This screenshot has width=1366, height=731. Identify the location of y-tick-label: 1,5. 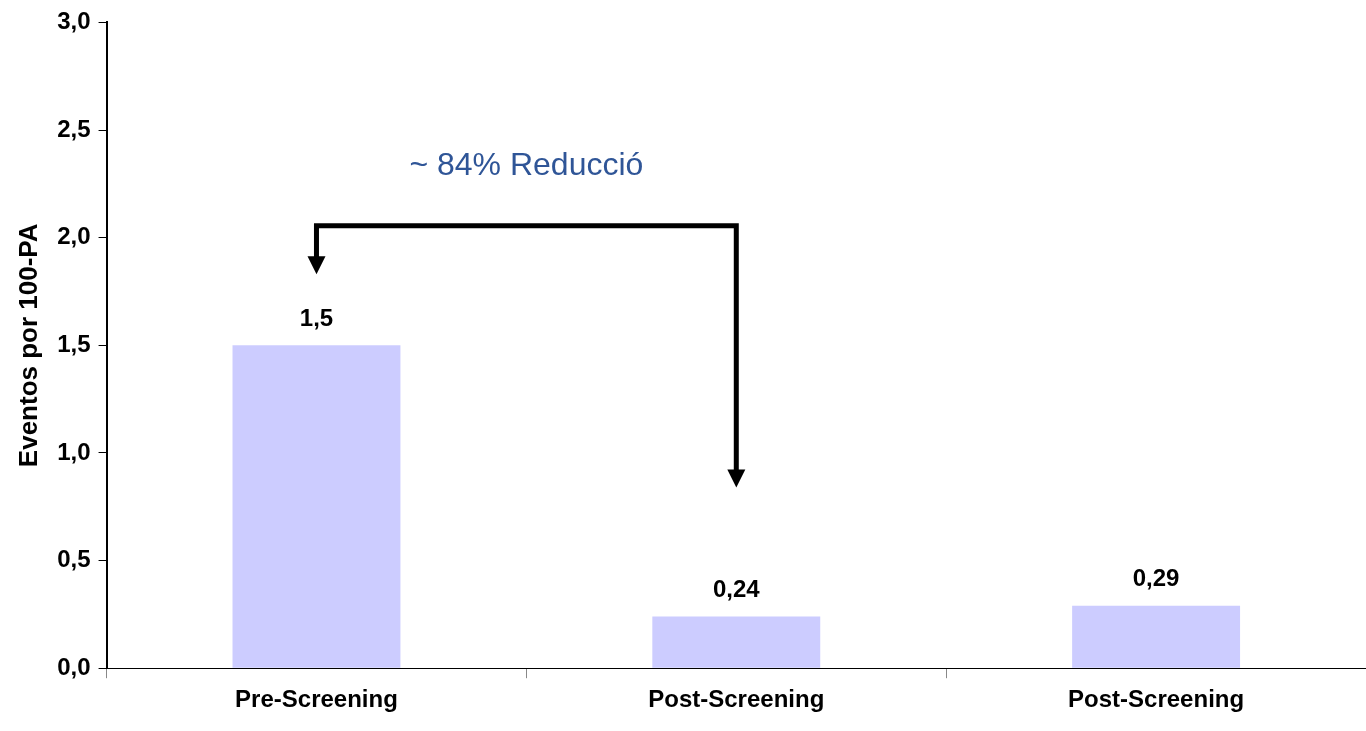
(74, 343).